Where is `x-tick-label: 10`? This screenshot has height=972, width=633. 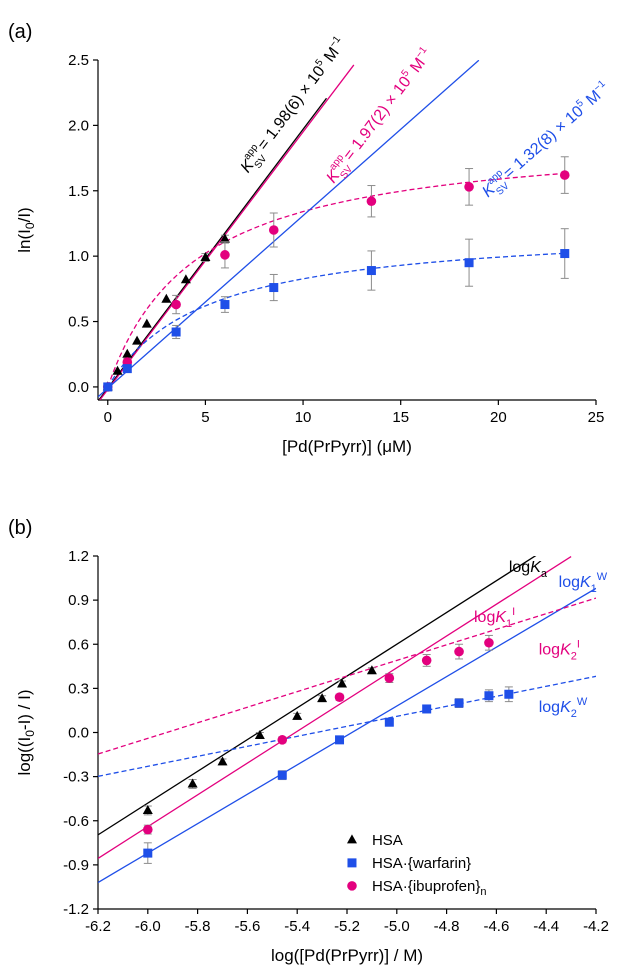 x-tick-label: 10 is located at coordinates (303, 417).